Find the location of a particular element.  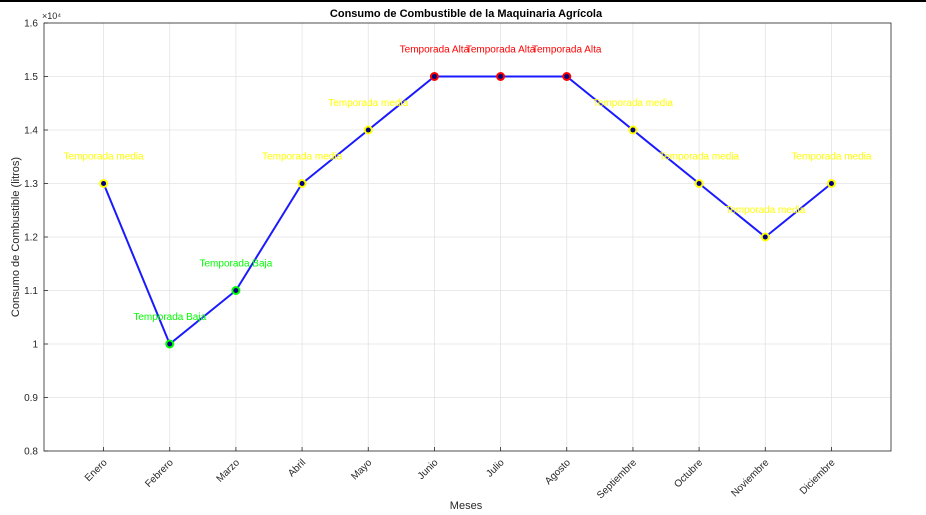

x-tick-label: Febrero is located at coordinates (159, 473).